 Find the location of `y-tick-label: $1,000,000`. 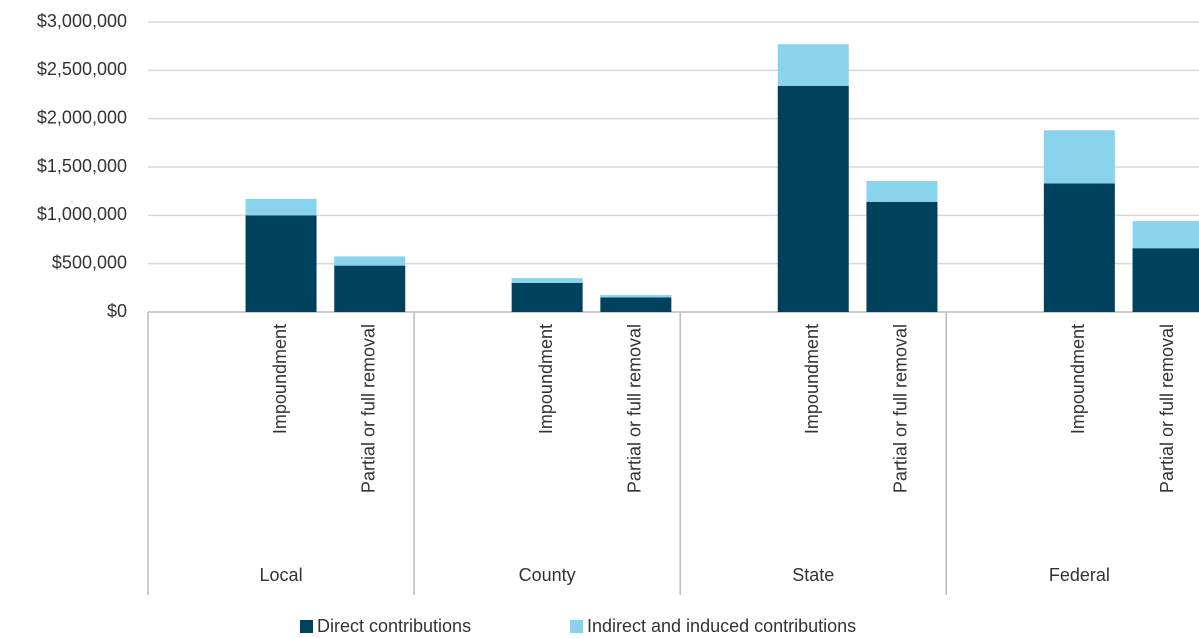

y-tick-label: $1,000,000 is located at coordinates (82, 214).